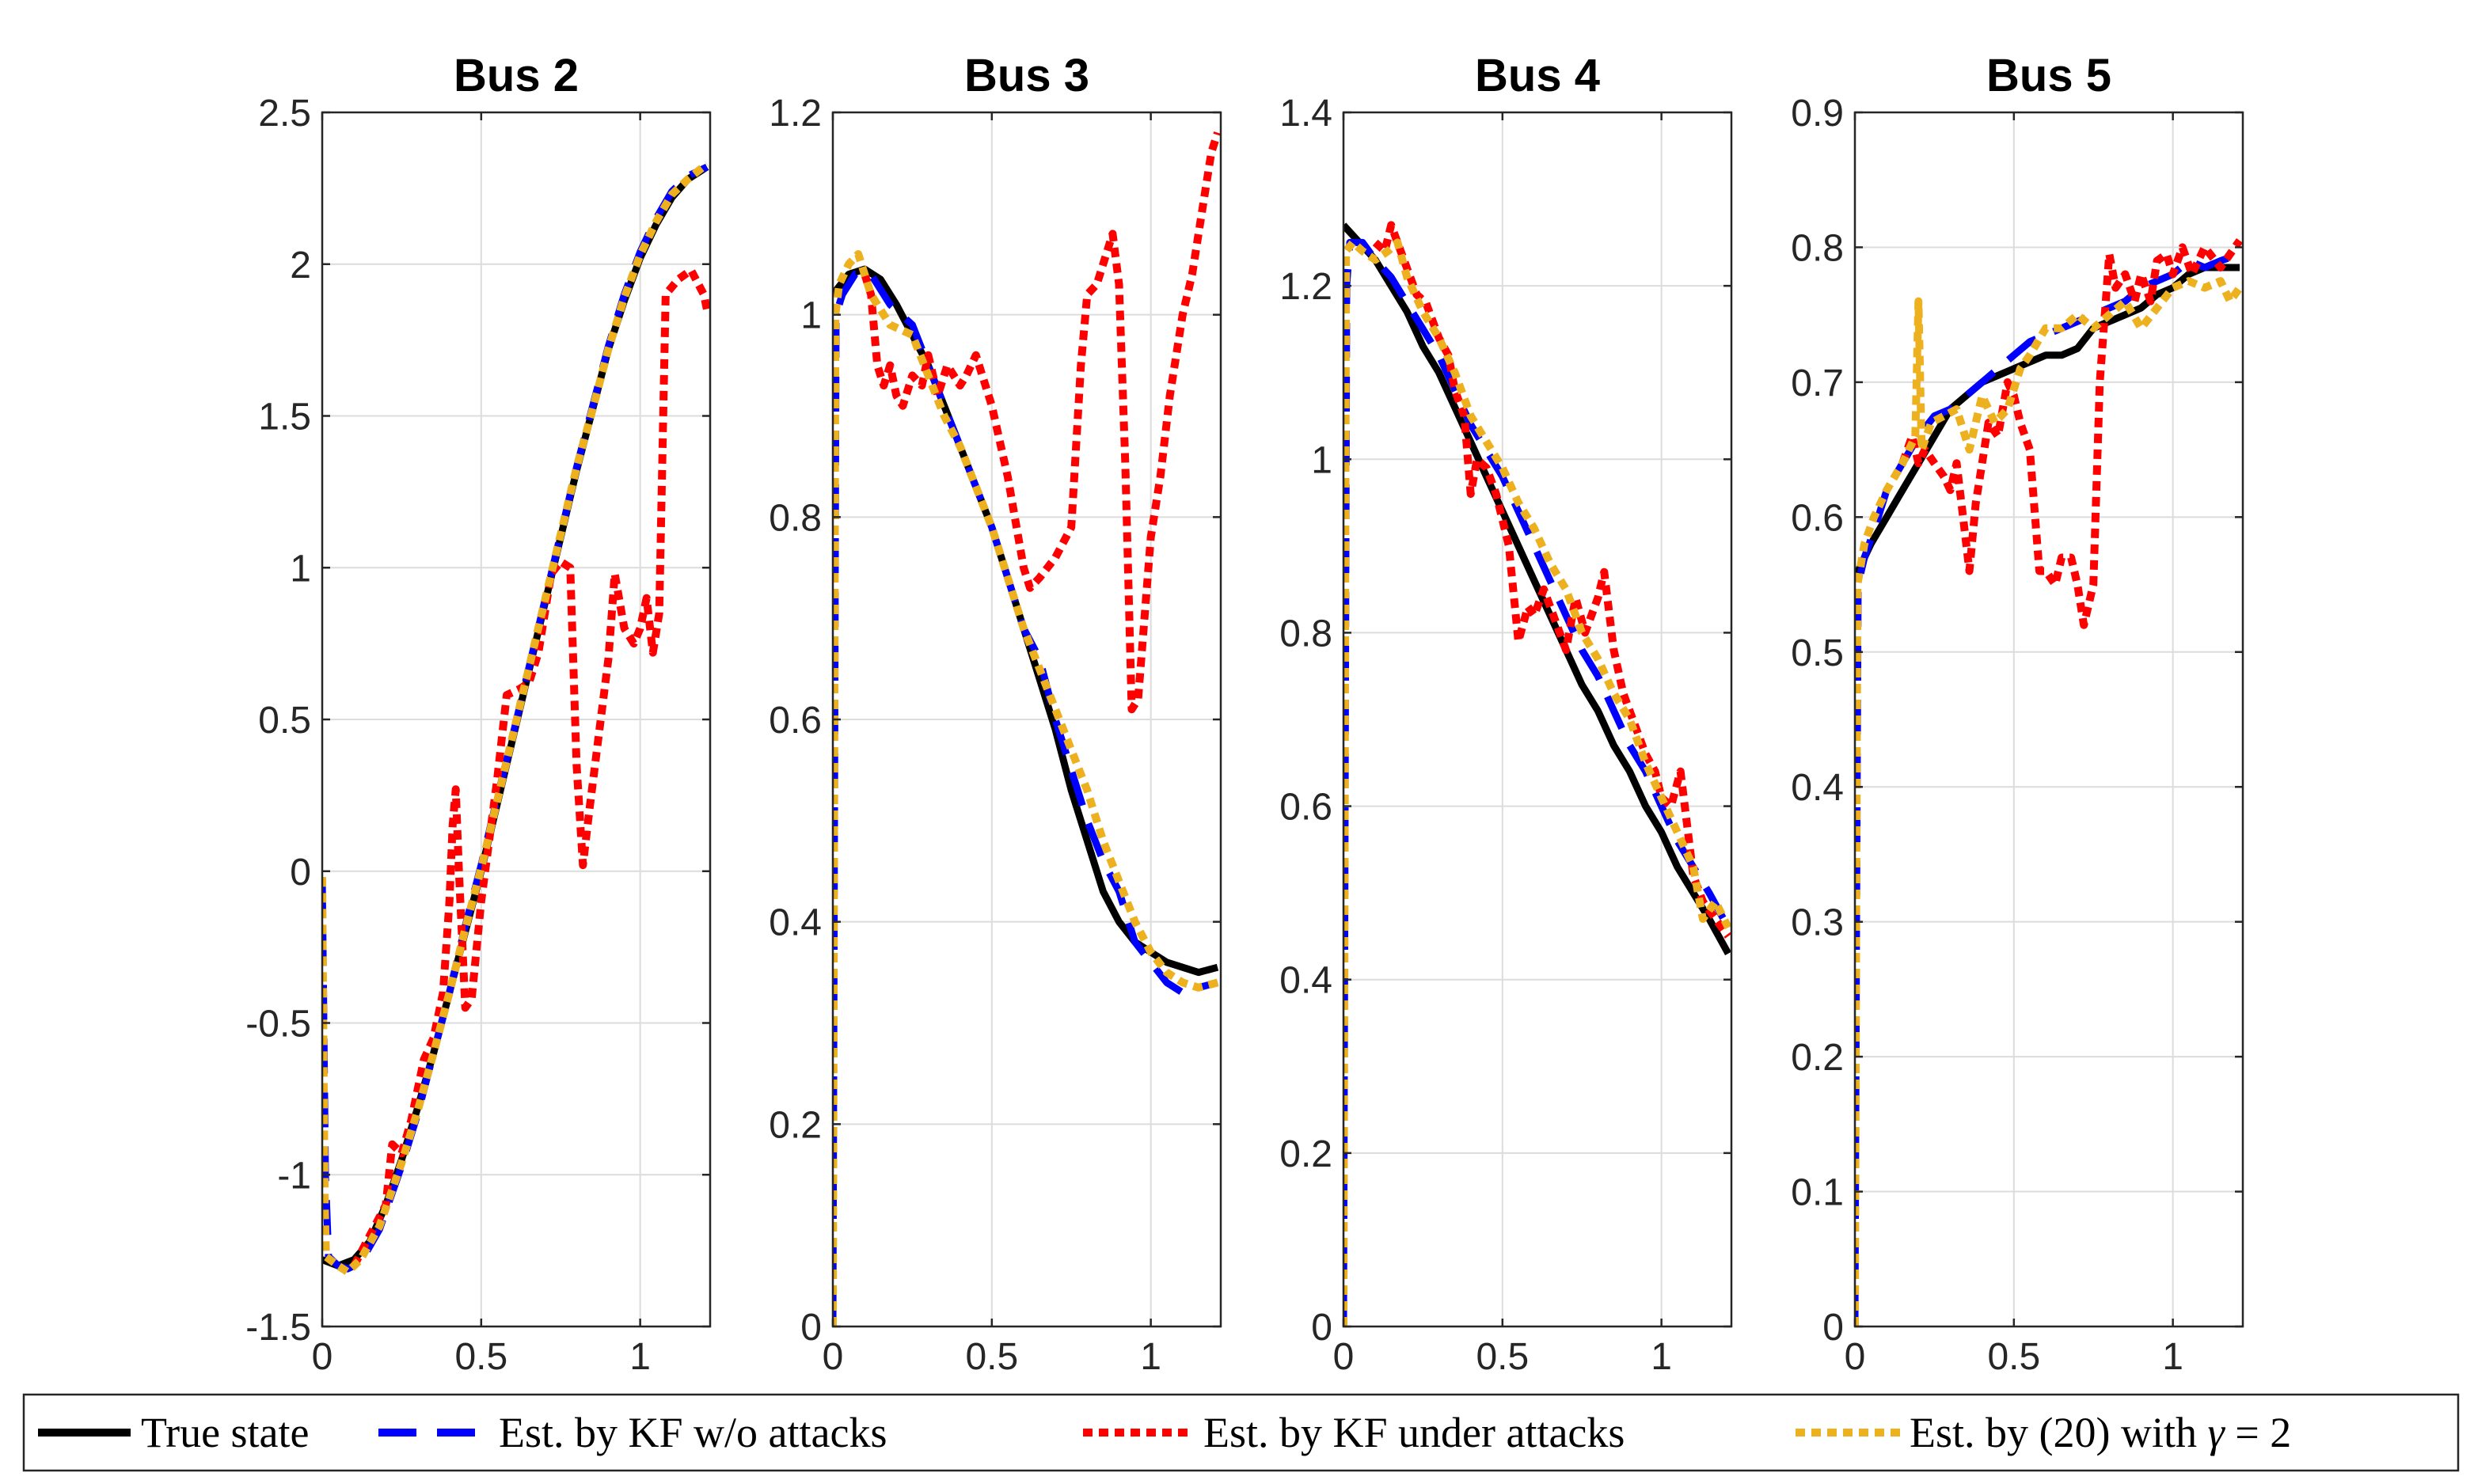  What do you see at coordinates (301, 266) in the screenshot?
I see `y-tick-label: 2` at bounding box center [301, 266].